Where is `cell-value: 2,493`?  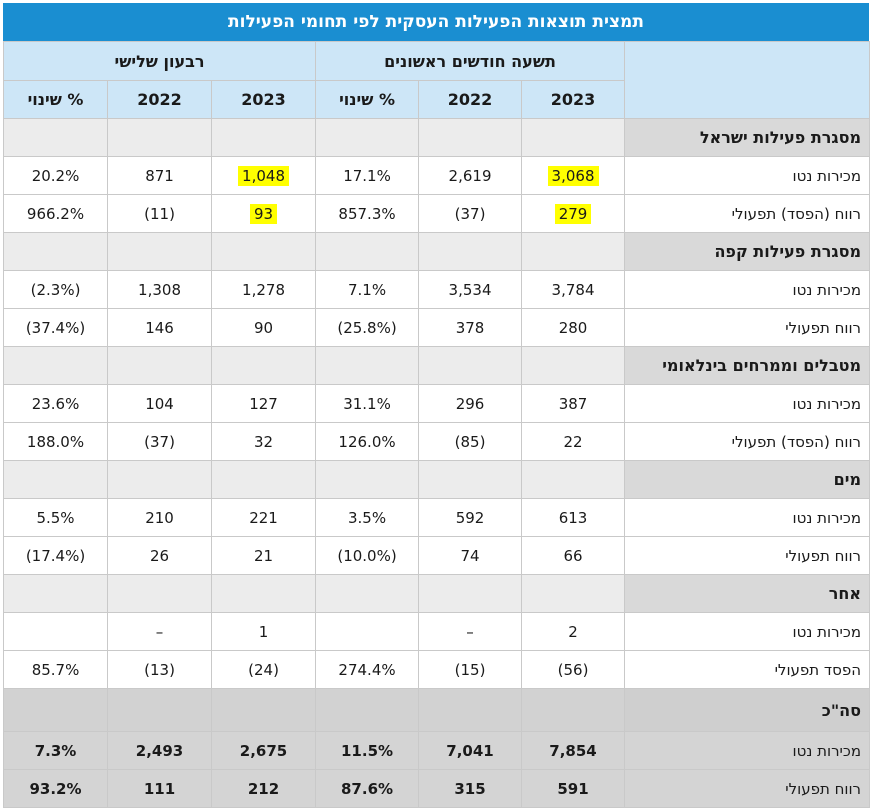
cell-value: 2,493 is located at coordinates (159, 750).